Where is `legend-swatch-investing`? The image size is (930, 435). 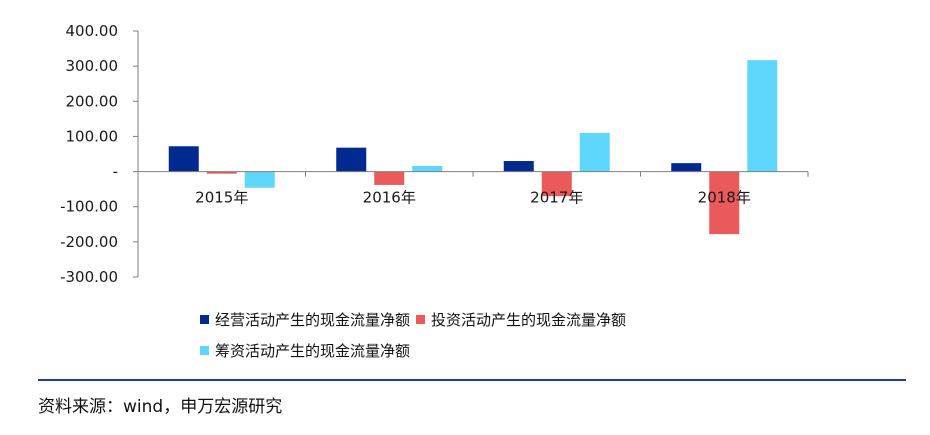
legend-swatch-investing is located at coordinates (421, 319).